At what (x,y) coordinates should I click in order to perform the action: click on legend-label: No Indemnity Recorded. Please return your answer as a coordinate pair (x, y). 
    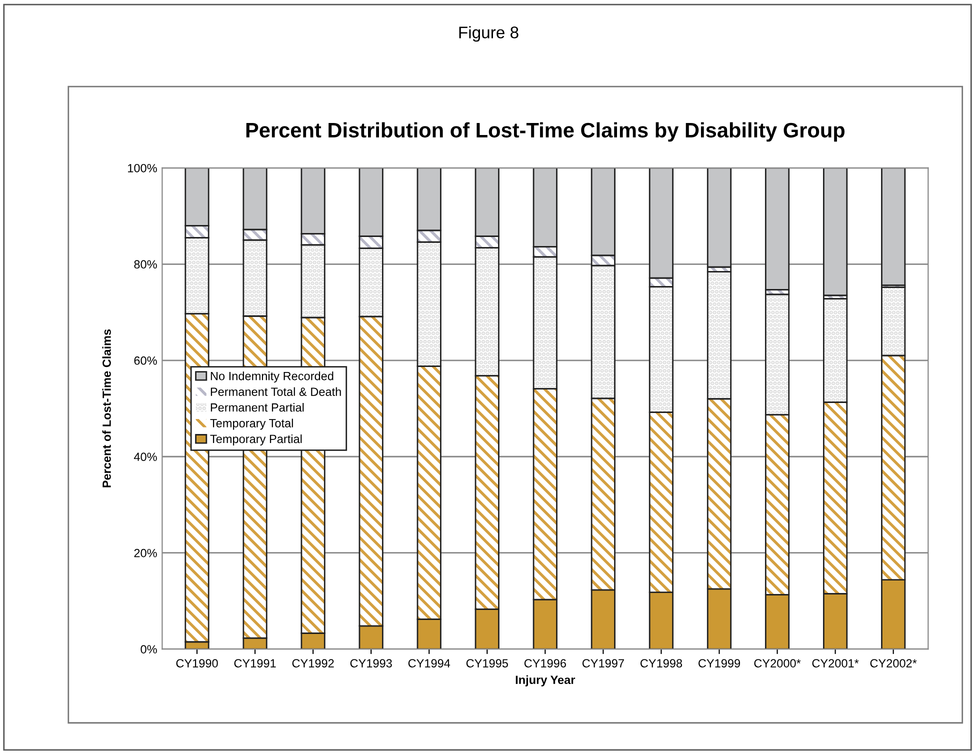
    Looking at the image, I should click on (272, 377).